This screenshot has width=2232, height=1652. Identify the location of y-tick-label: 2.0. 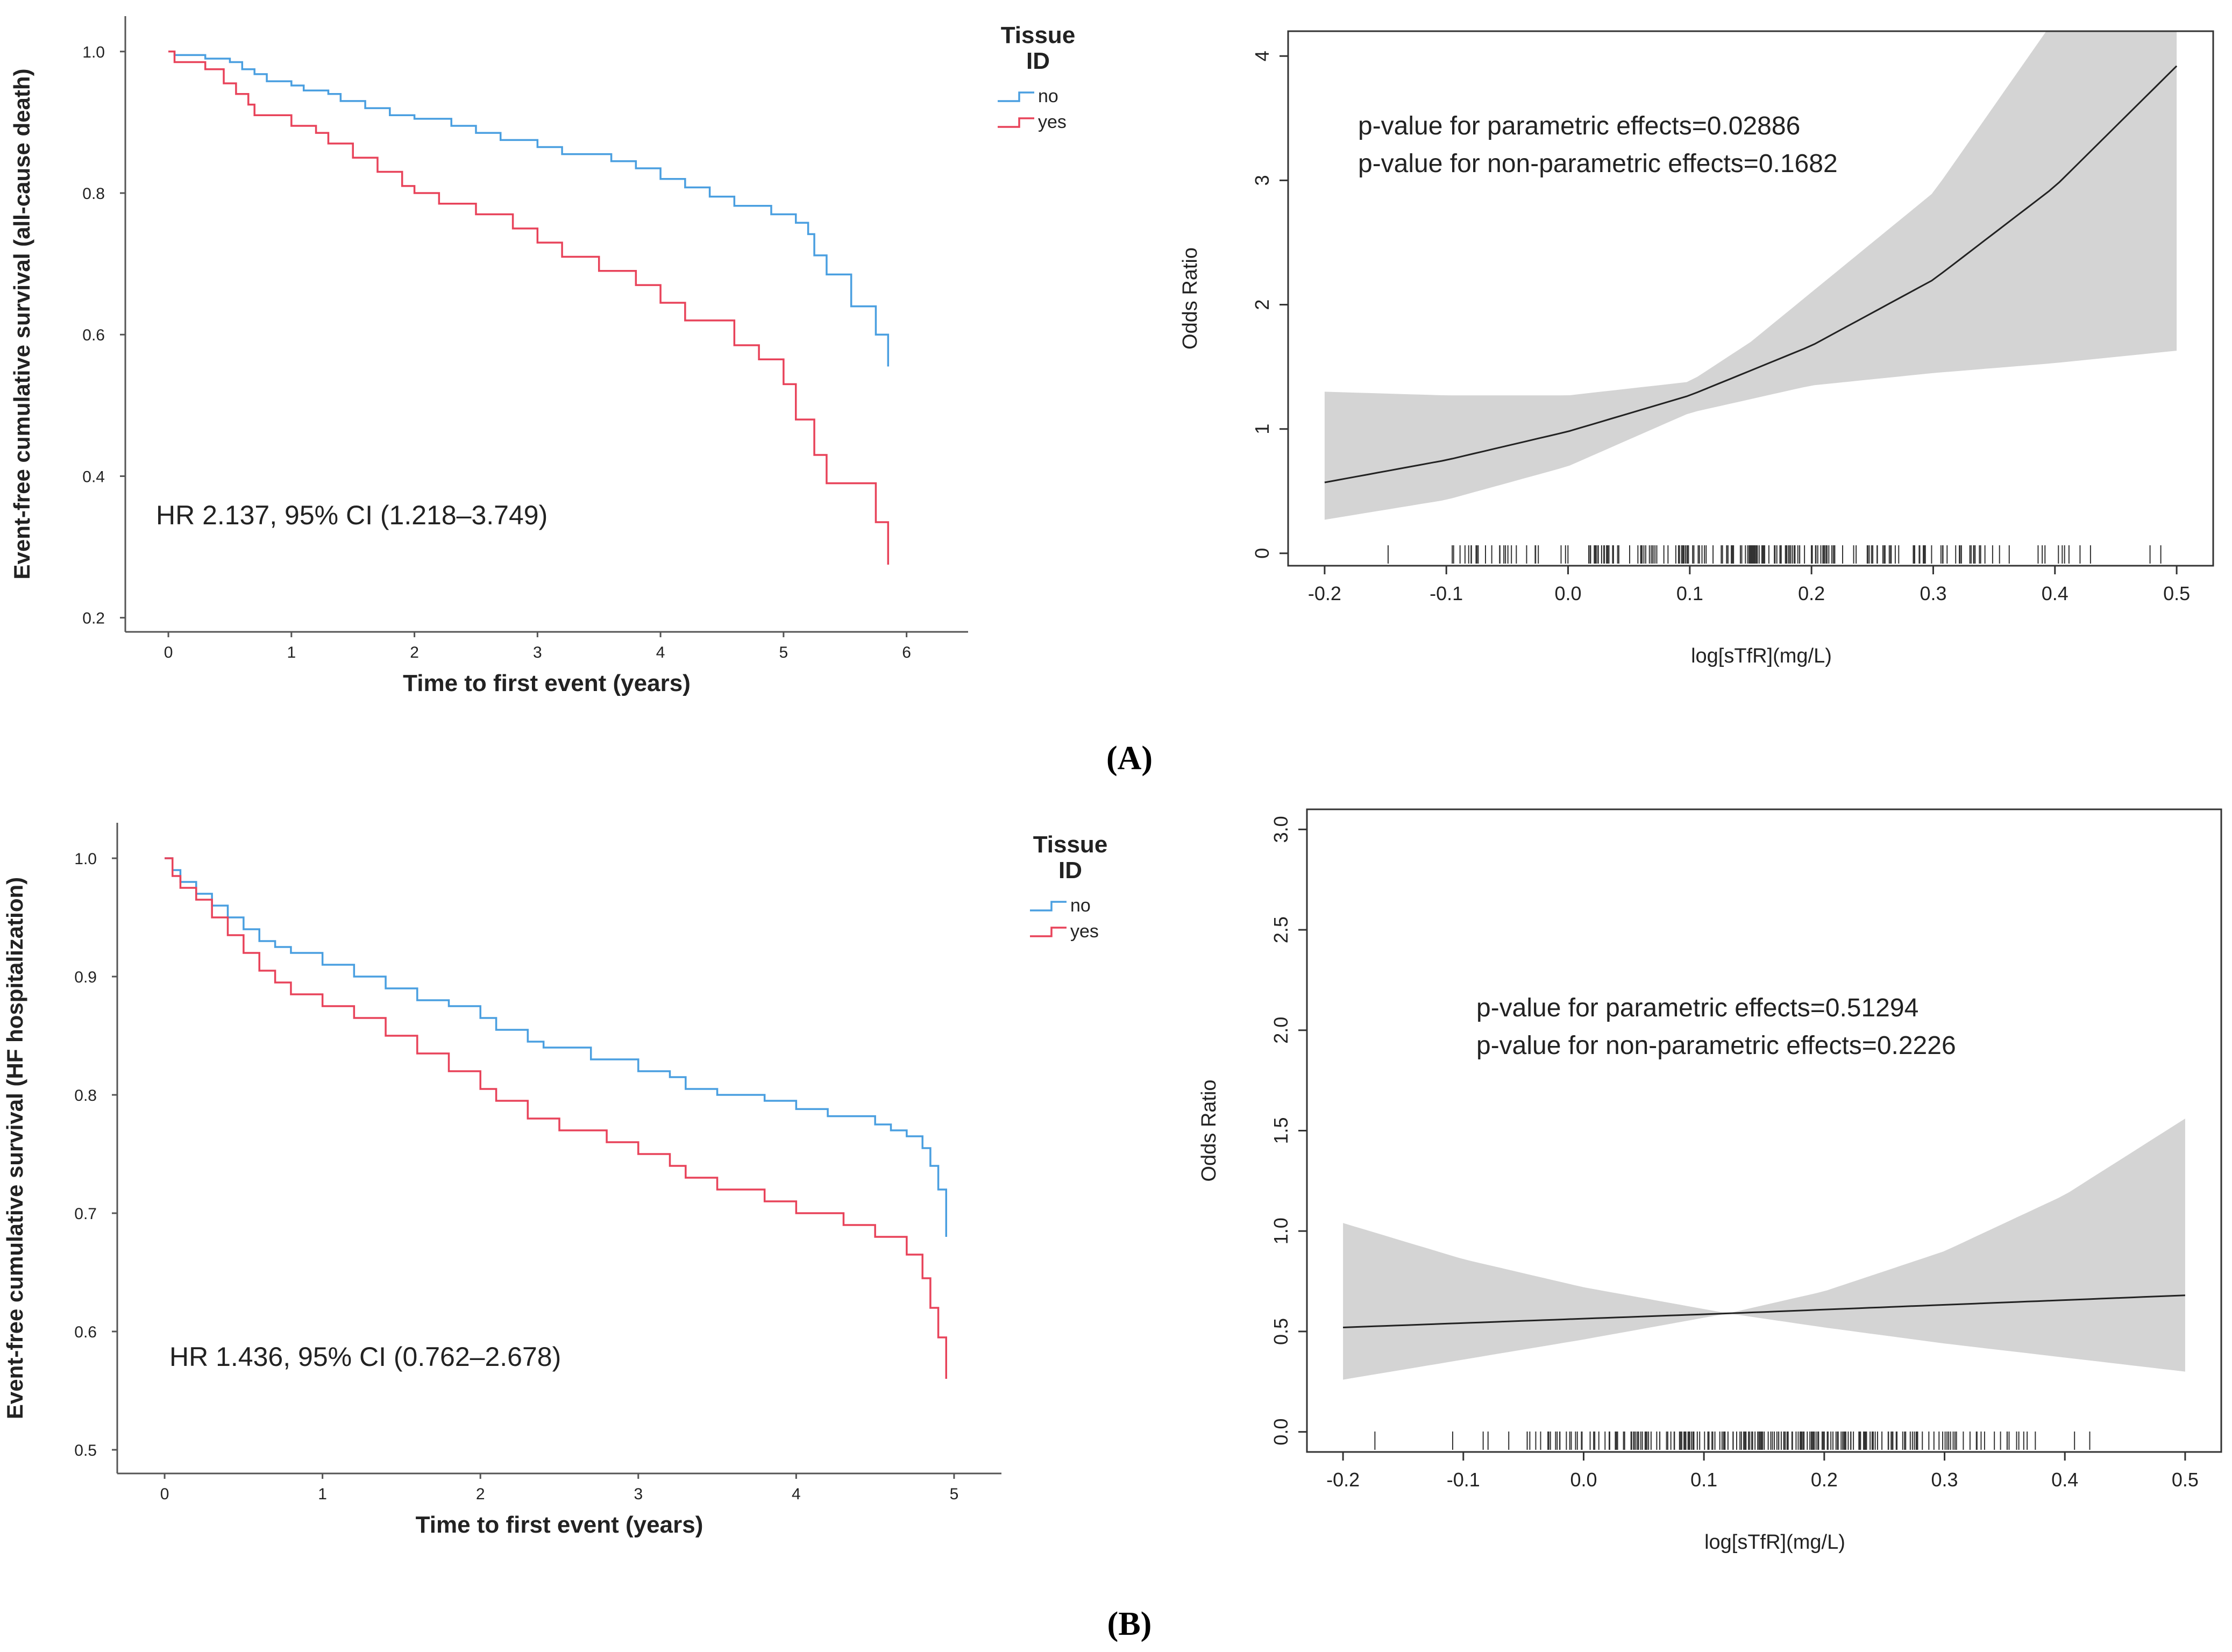
(1281, 1030).